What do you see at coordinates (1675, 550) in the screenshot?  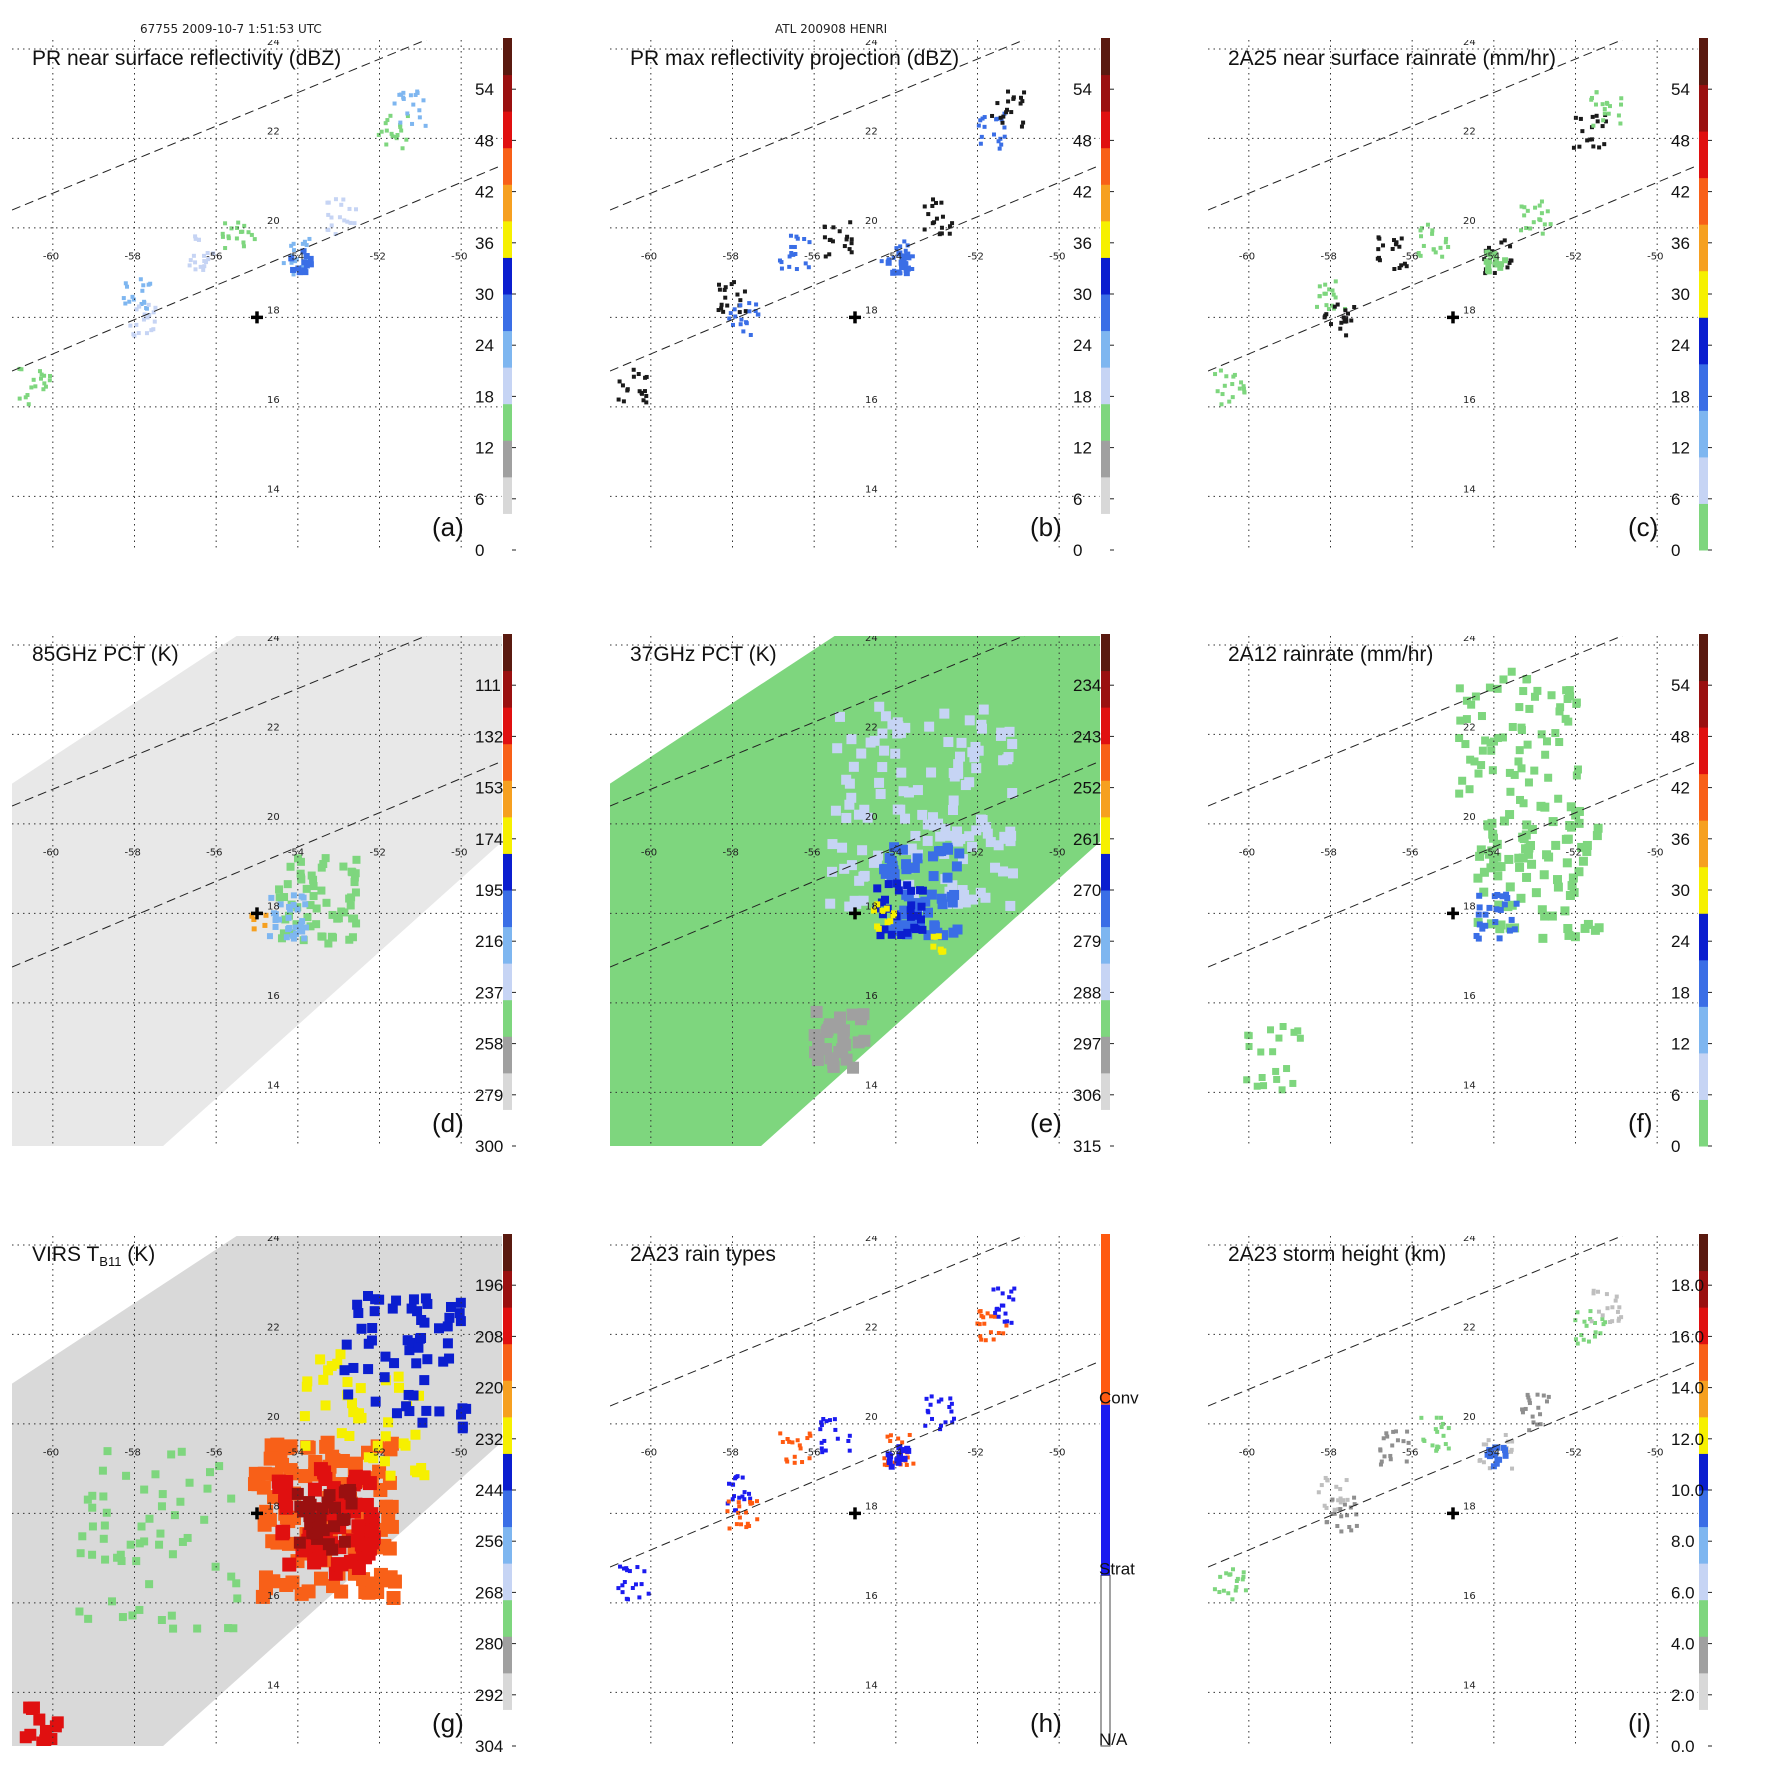 I see `colorbar-tick-label: 0` at bounding box center [1675, 550].